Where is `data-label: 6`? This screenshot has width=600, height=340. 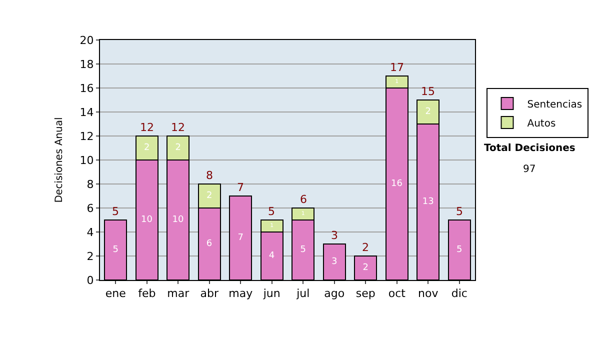 data-label: 6 is located at coordinates (209, 244).